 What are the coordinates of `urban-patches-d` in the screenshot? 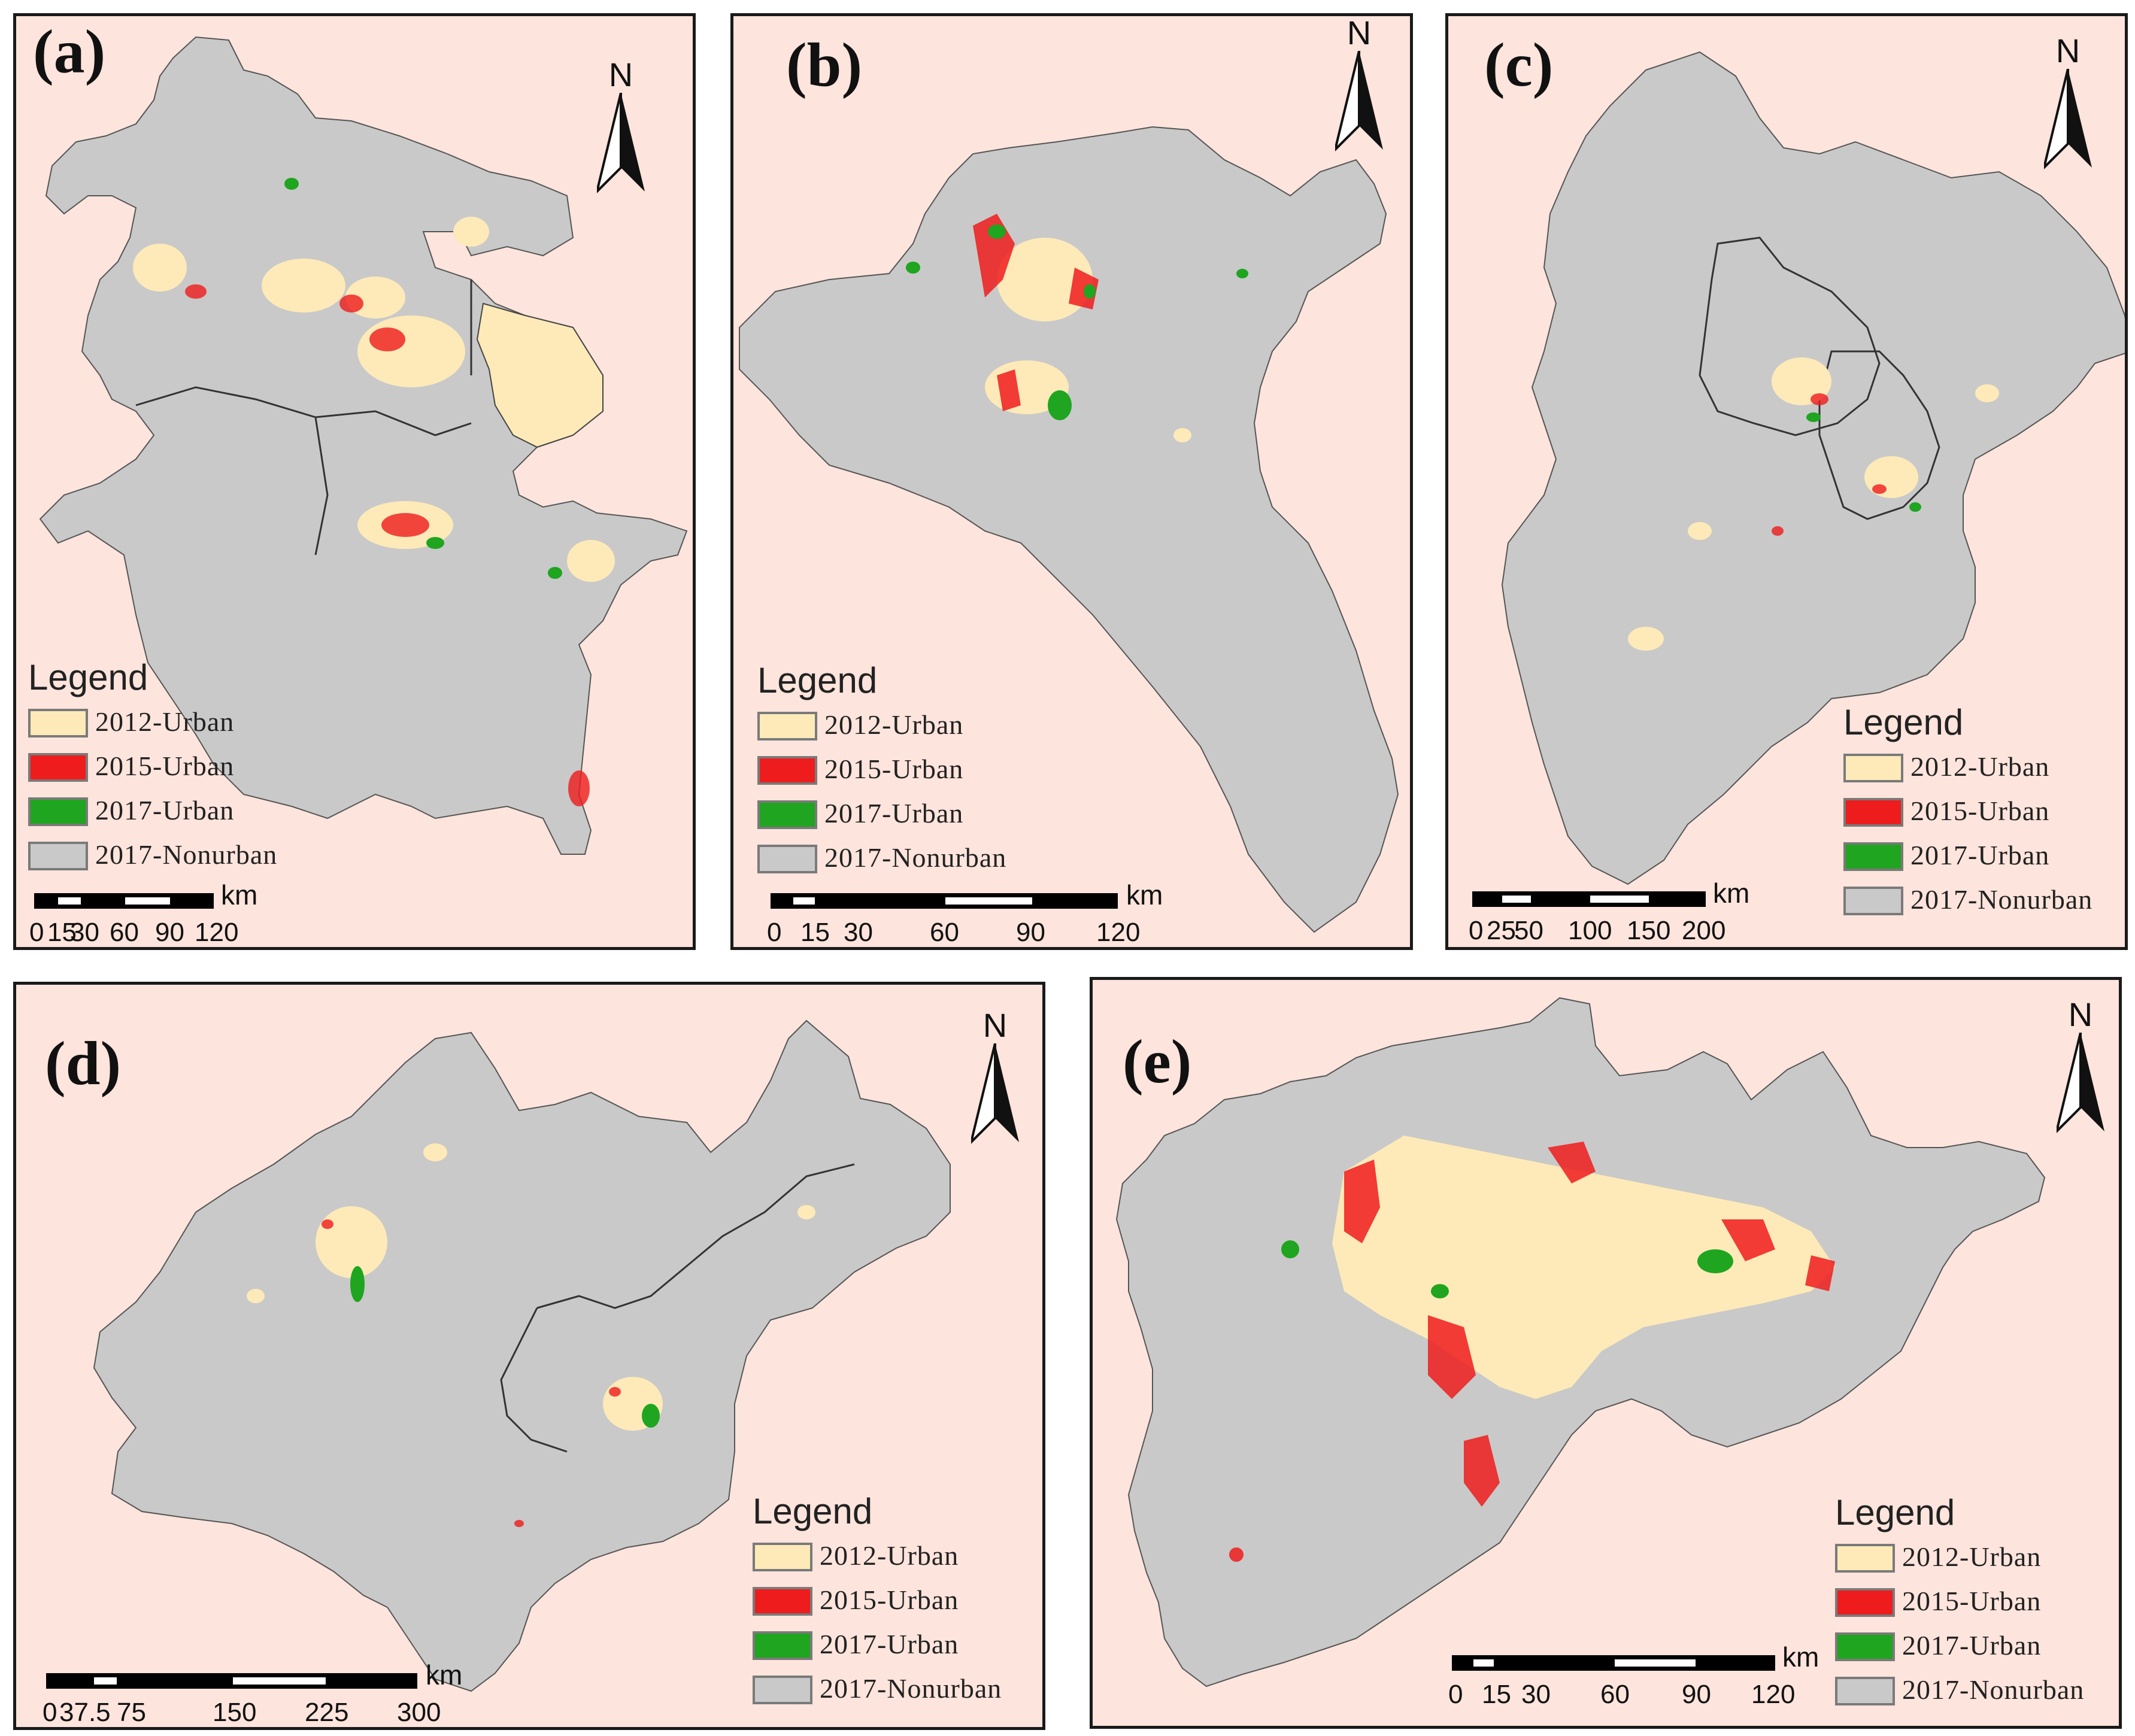 It's located at (531, 1335).